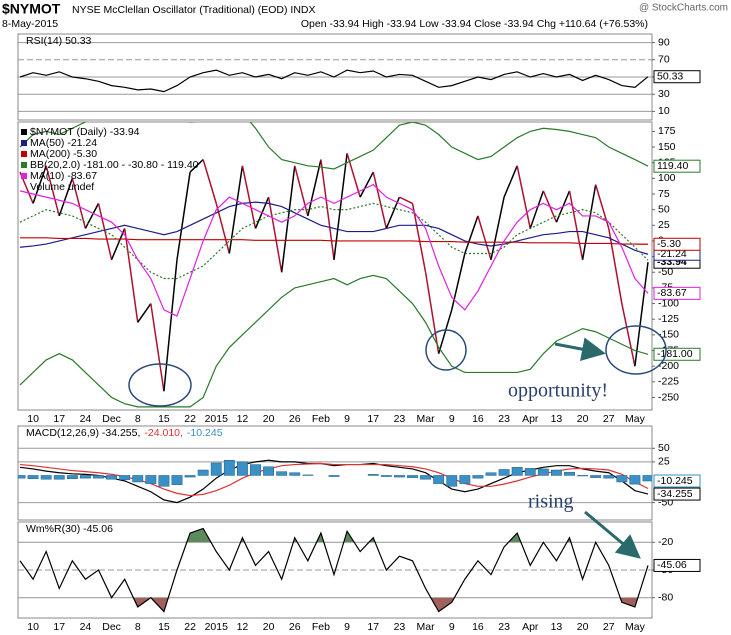 Image resolution: width=731 pixels, height=635 pixels. Describe the element at coordinates (446, 350) in the screenshot. I see `highlight-circle` at that location.